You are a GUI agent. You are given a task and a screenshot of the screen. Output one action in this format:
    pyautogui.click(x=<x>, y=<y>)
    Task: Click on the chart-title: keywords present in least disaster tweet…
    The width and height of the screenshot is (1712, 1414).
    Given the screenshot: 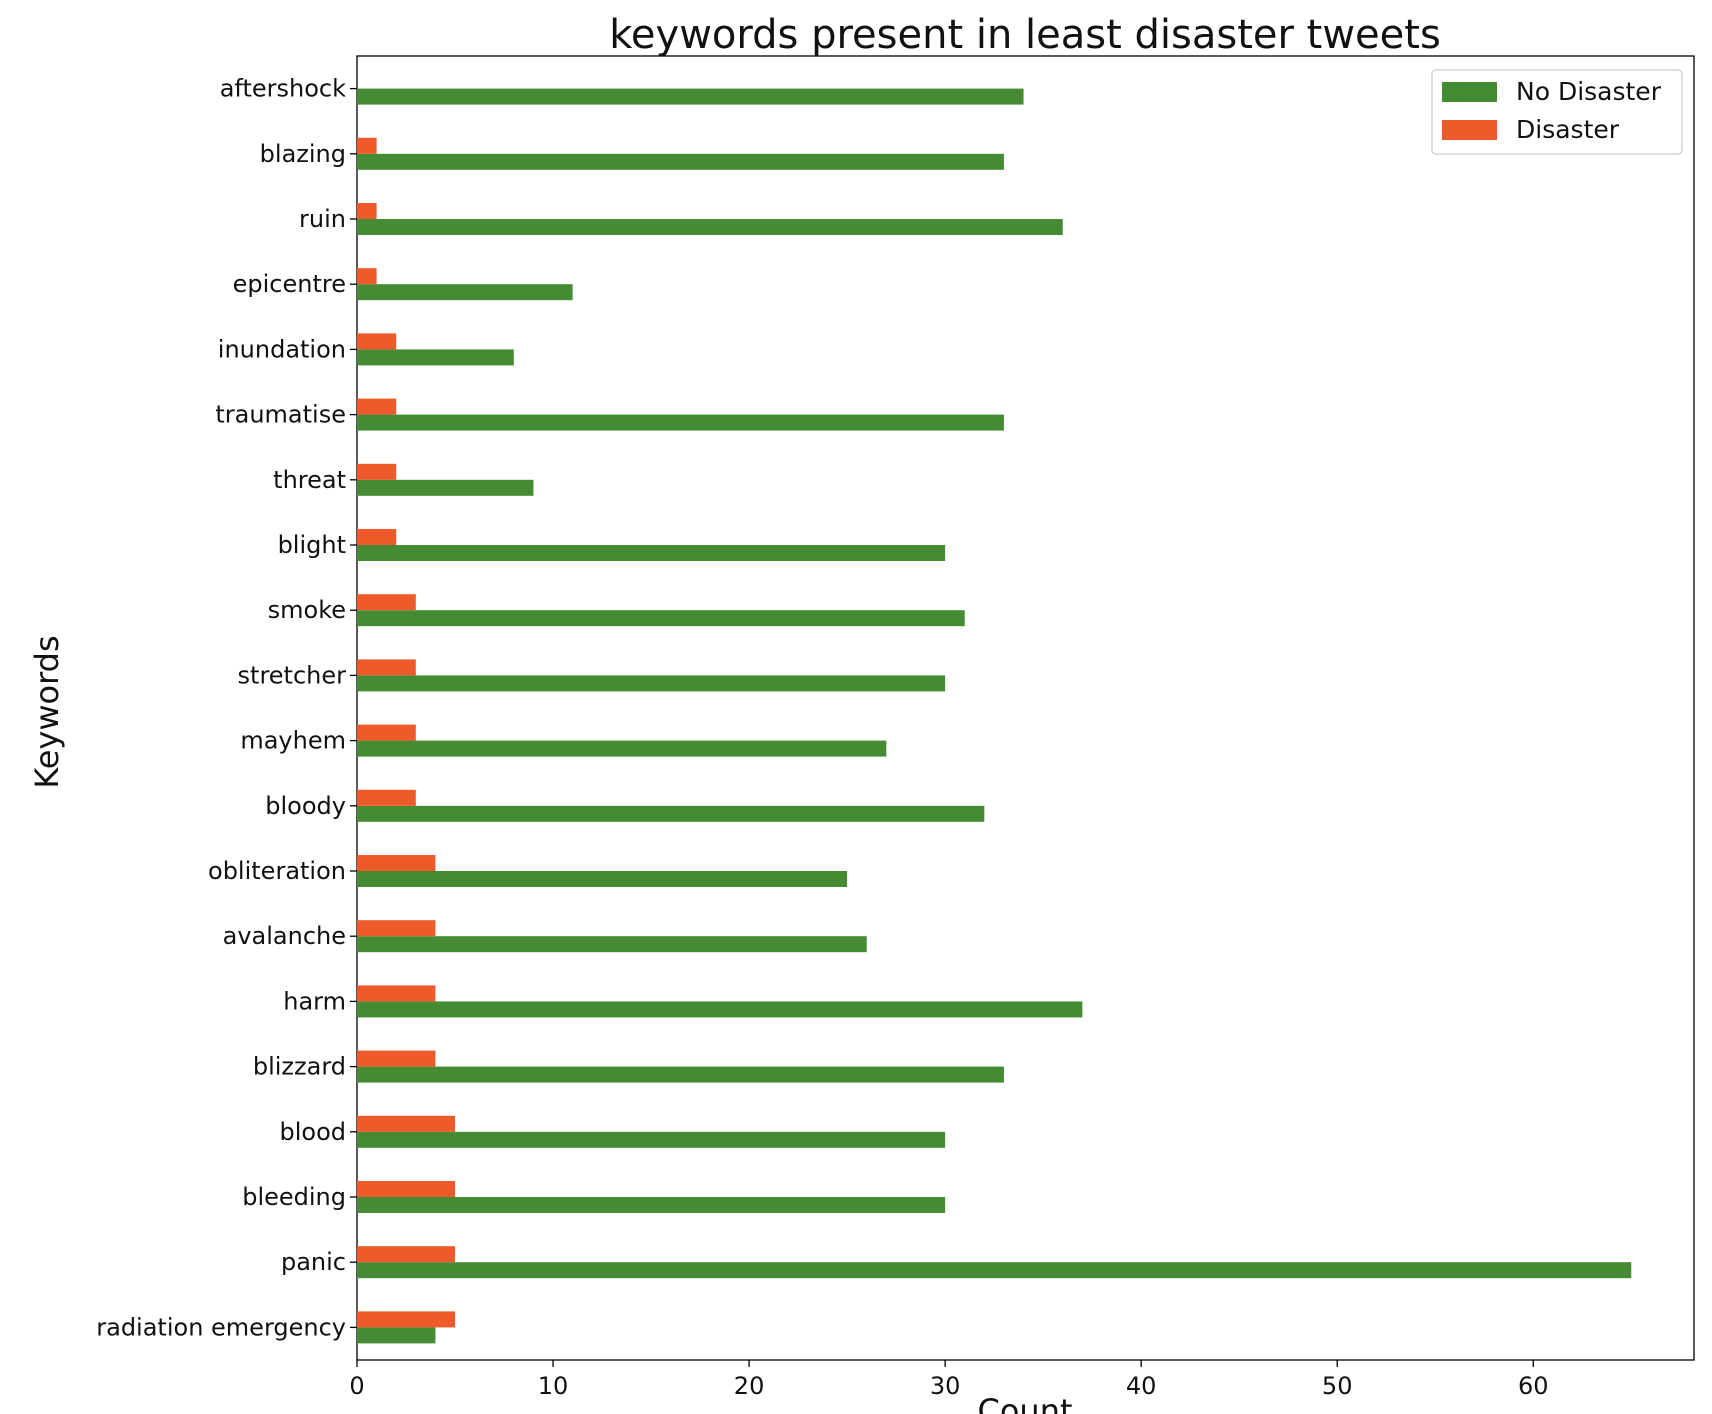 What is the action you would take?
    pyautogui.click(x=1025, y=35)
    